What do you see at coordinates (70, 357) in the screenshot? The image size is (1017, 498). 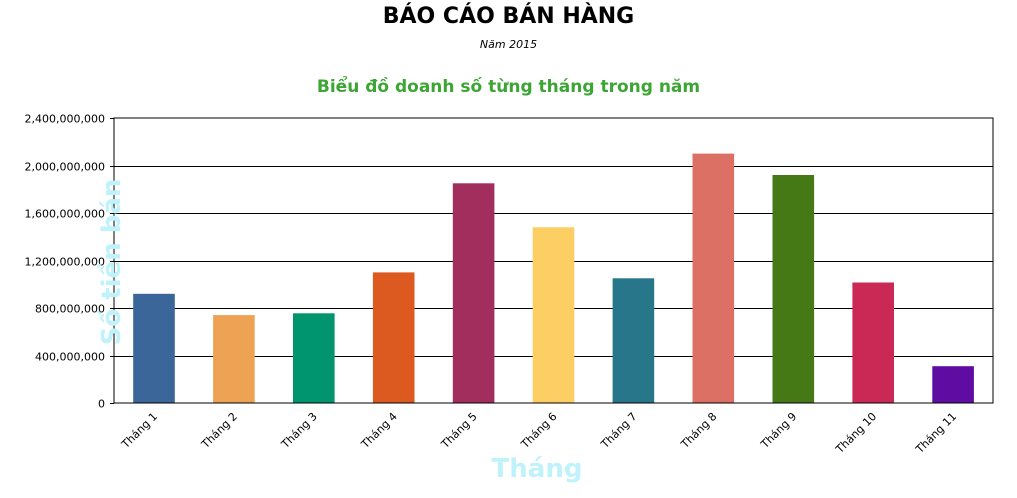 I see `y-tick-label: 400,000,000` at bounding box center [70, 357].